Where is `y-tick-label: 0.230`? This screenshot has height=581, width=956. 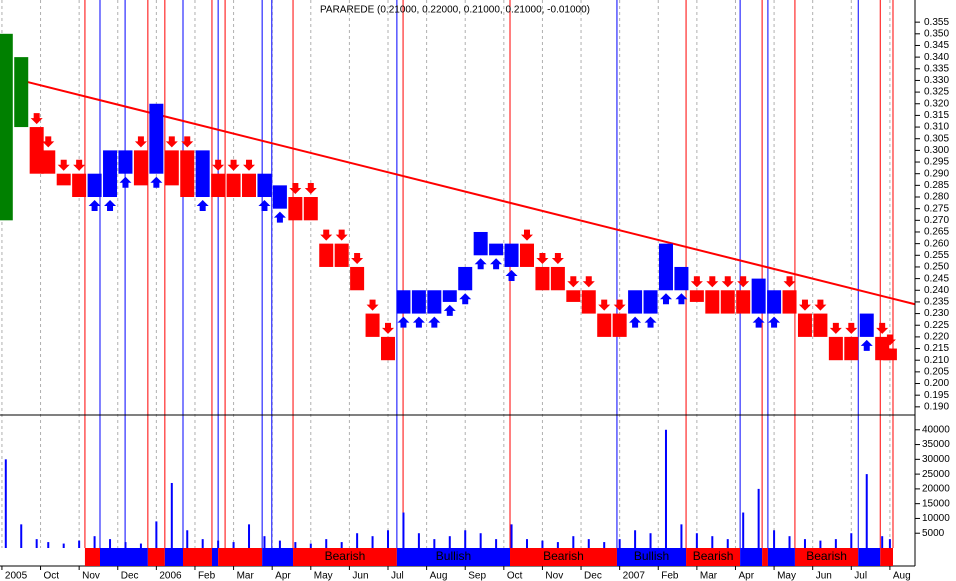
y-tick-label: 0.230 is located at coordinates (936, 313).